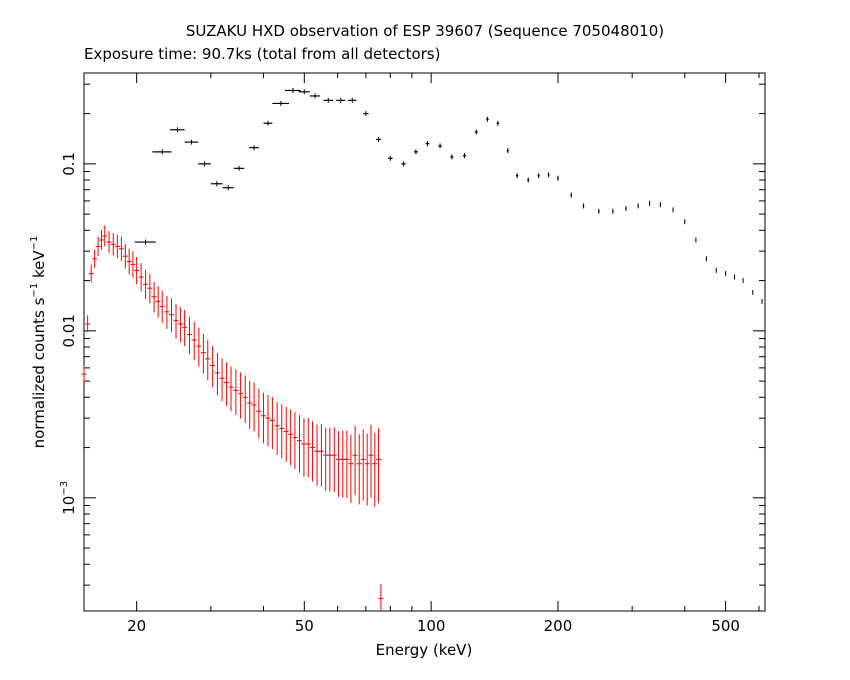 This screenshot has height=680, width=850. What do you see at coordinates (39, 264) in the screenshot?
I see `y-axis-label-unit: keV` at bounding box center [39, 264].